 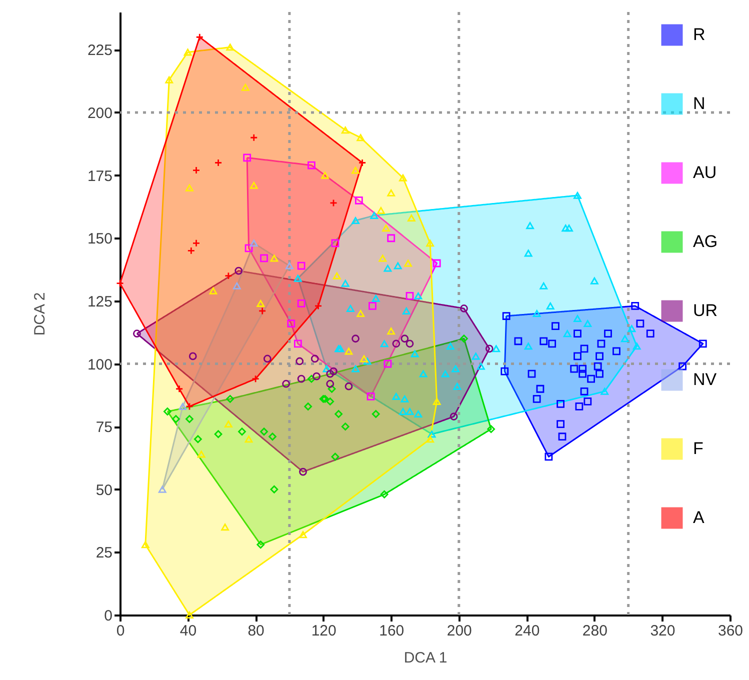 What do you see at coordinates (426, 658) in the screenshot?
I see `x-axis-title: DCA 1` at bounding box center [426, 658].